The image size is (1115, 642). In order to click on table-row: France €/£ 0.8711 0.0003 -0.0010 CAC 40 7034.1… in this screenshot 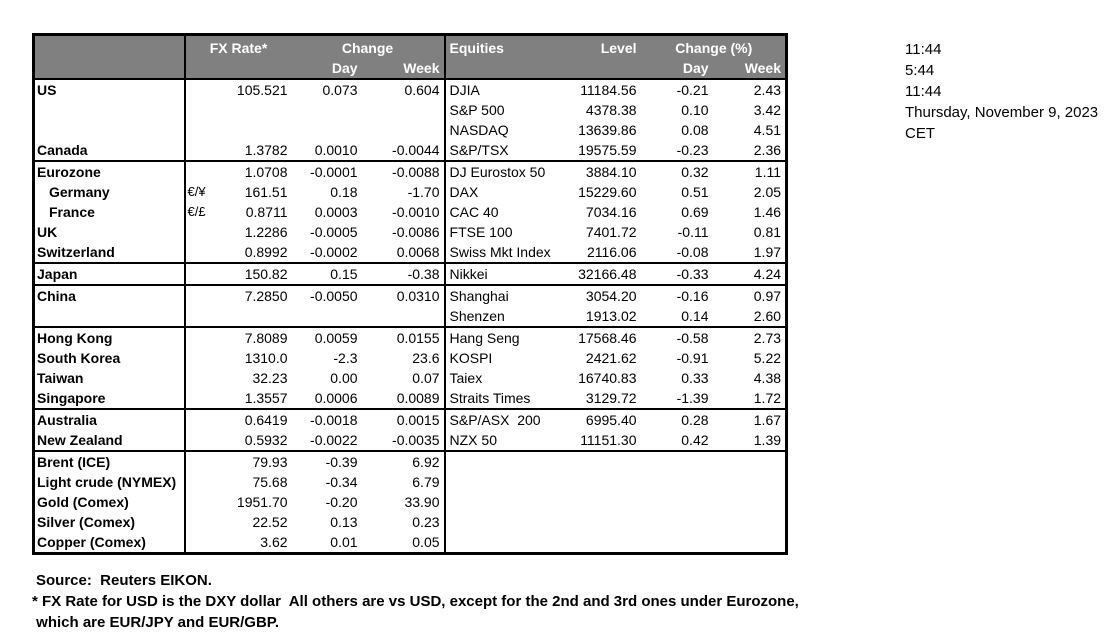, I will do `click(410, 211)`.